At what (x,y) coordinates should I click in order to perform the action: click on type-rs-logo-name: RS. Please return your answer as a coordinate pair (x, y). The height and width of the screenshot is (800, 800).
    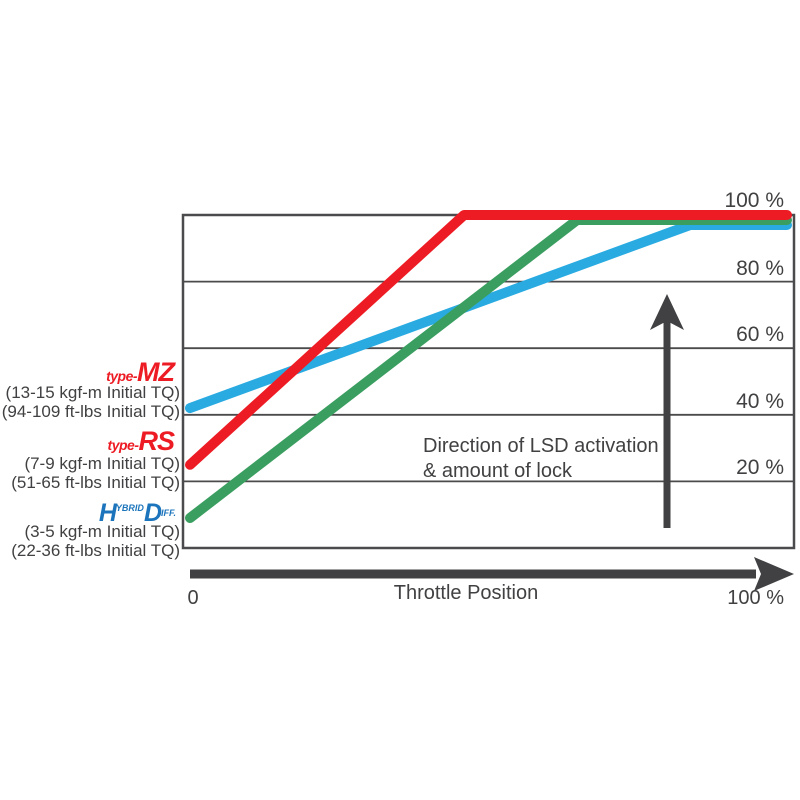
    Looking at the image, I should click on (156, 441).